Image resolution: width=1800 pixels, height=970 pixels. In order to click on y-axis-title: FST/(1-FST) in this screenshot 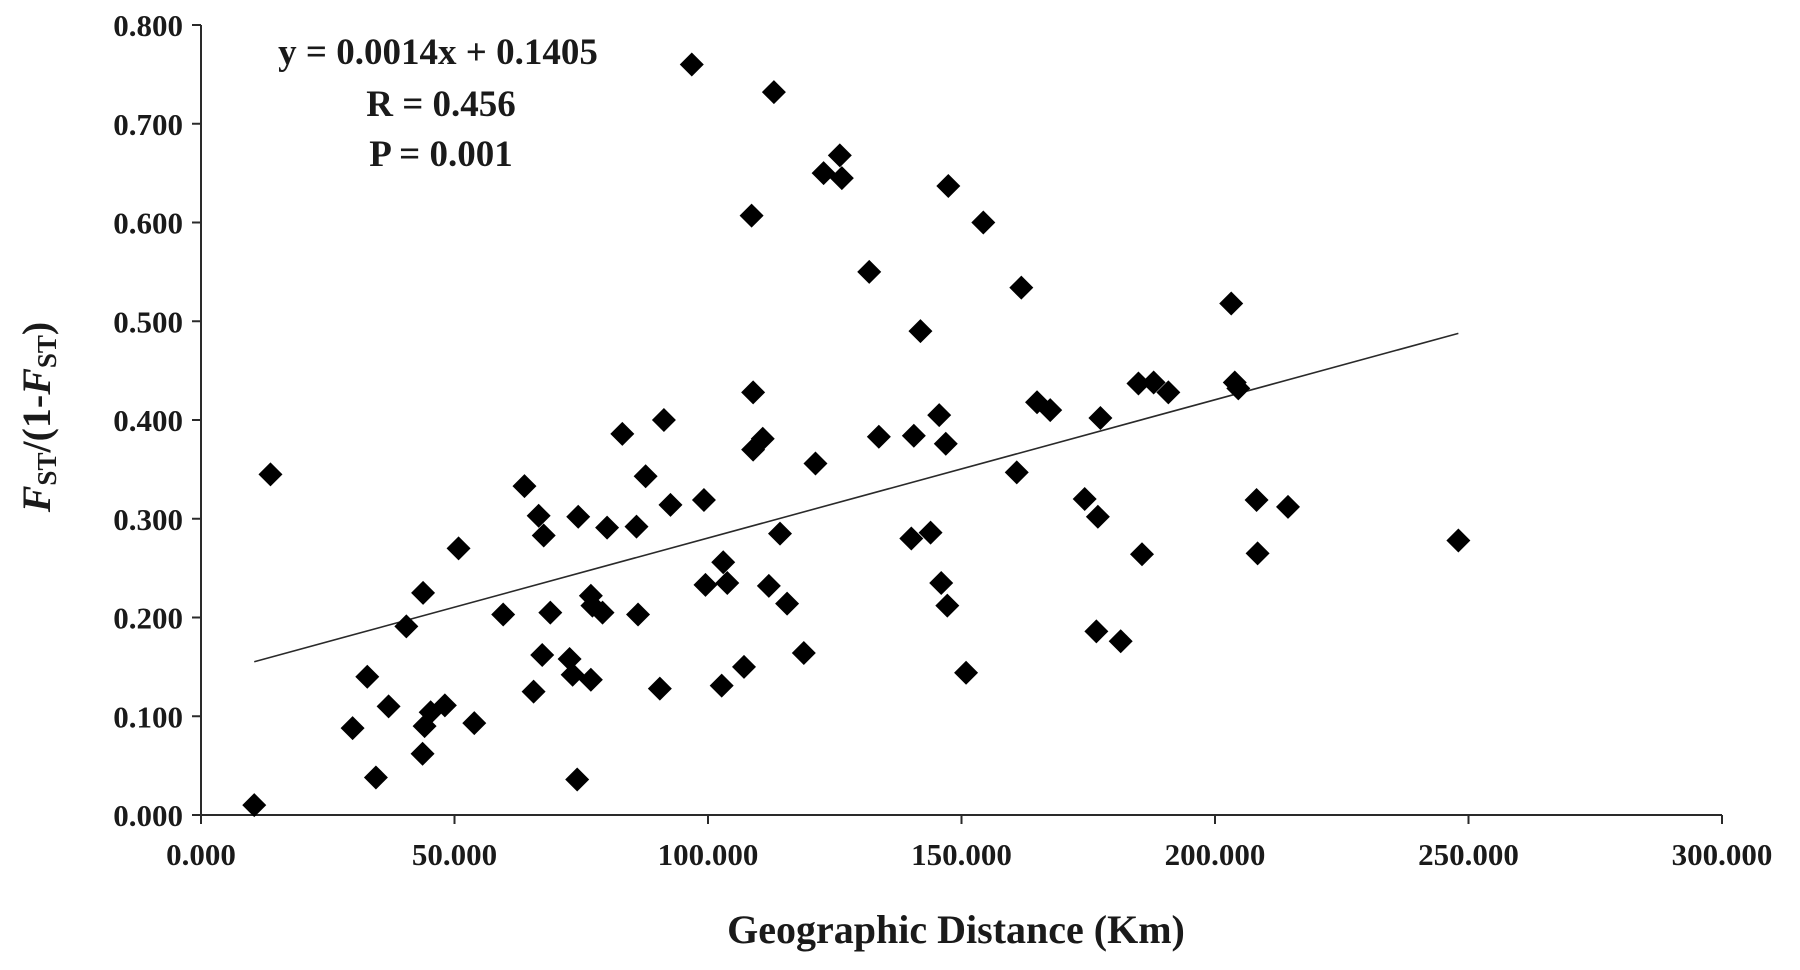, I will do `click(38, 418)`.